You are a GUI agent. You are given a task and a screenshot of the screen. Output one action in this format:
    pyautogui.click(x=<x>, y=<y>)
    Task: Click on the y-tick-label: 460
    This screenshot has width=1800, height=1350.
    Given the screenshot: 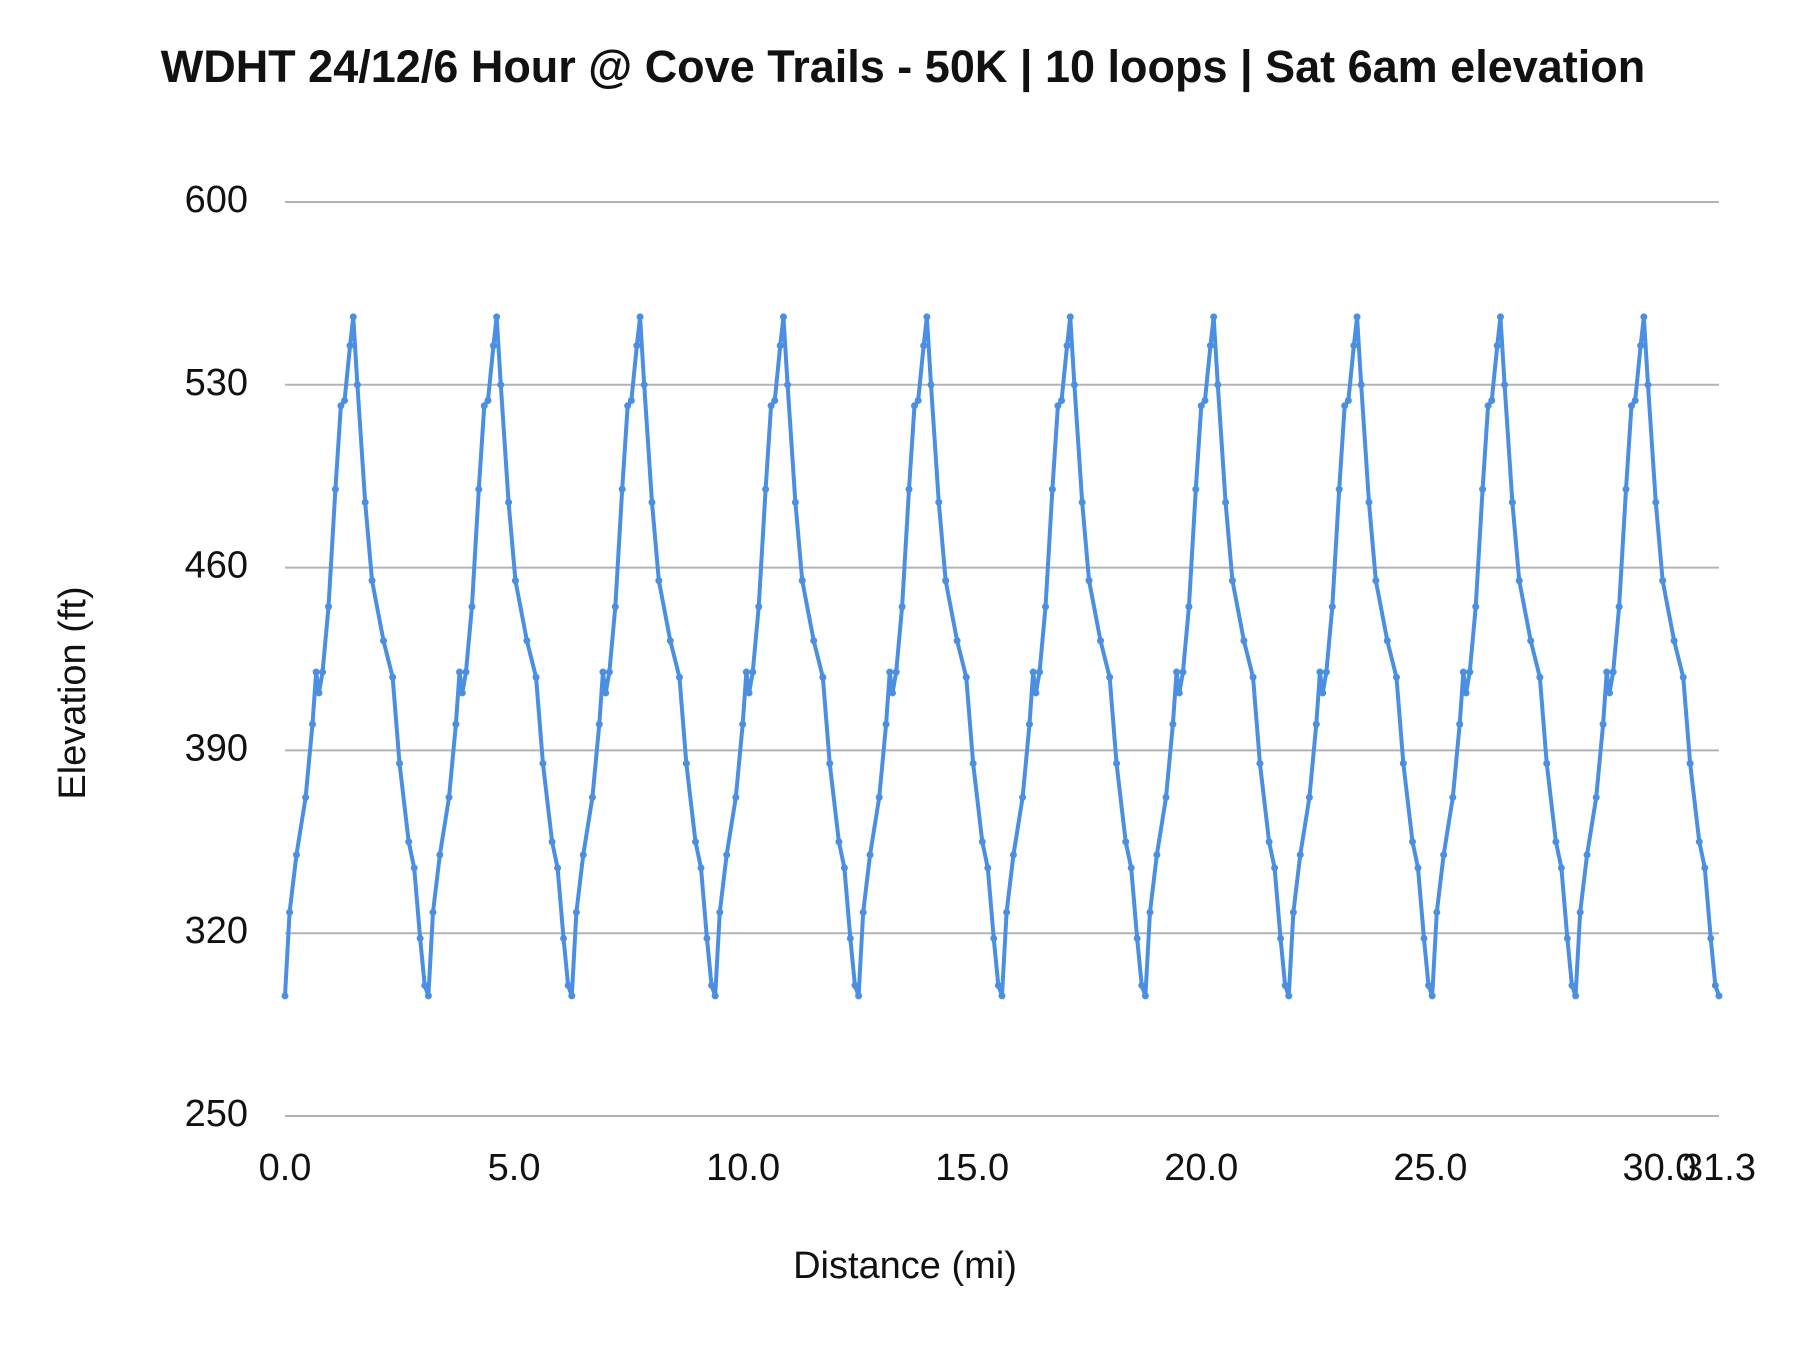 What is the action you would take?
    pyautogui.click(x=216, y=566)
    